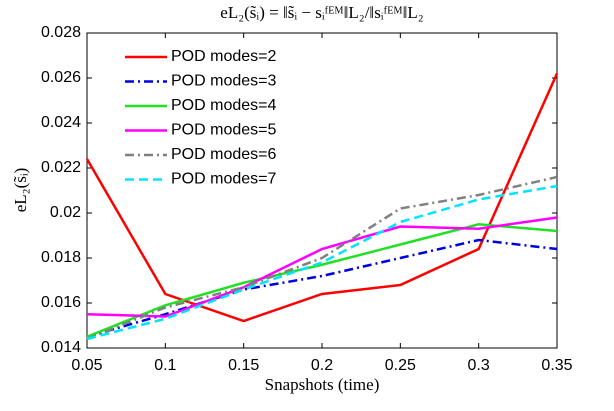 The height and width of the screenshot is (411, 614). Describe the element at coordinates (61, 302) in the screenshot. I see `y-tick-label: 0.016` at that location.